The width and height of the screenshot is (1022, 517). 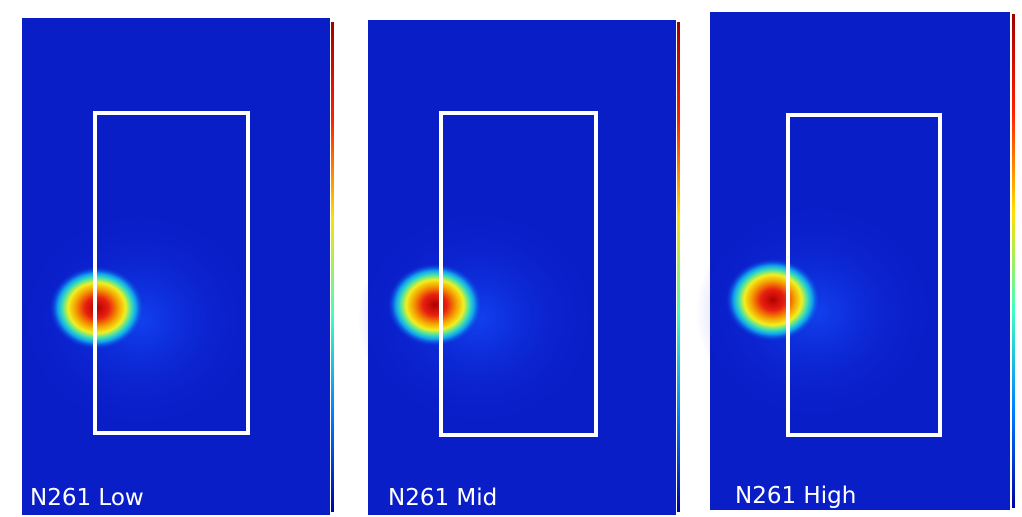 What do you see at coordinates (795, 496) in the screenshot?
I see `panel-label: N261 High` at bounding box center [795, 496].